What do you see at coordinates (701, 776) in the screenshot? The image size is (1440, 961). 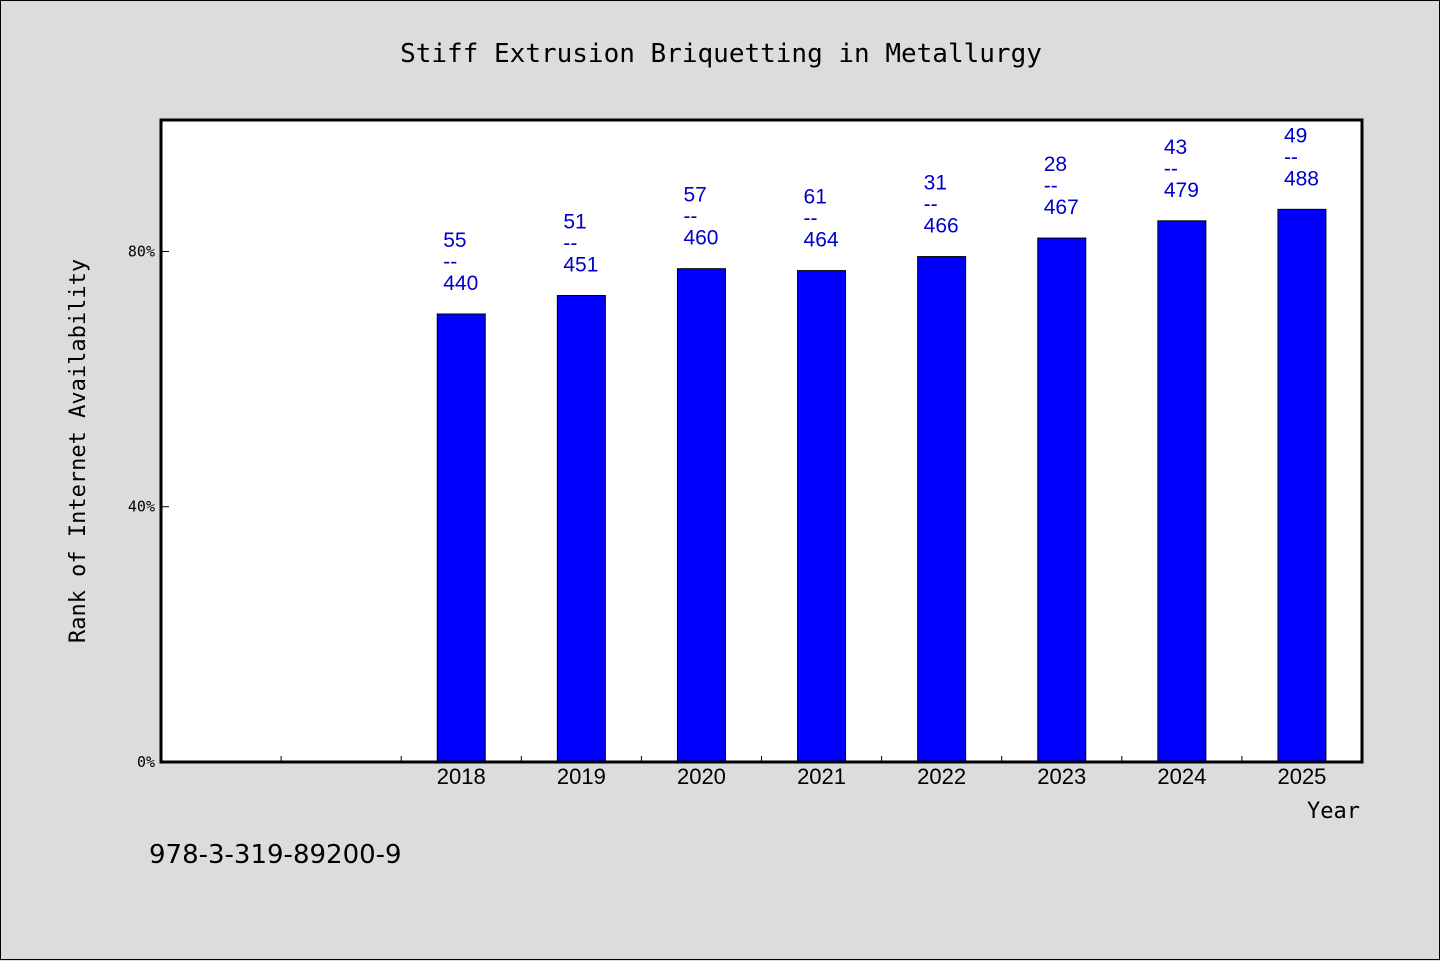 I see `x-tick-label: 2020` at bounding box center [701, 776].